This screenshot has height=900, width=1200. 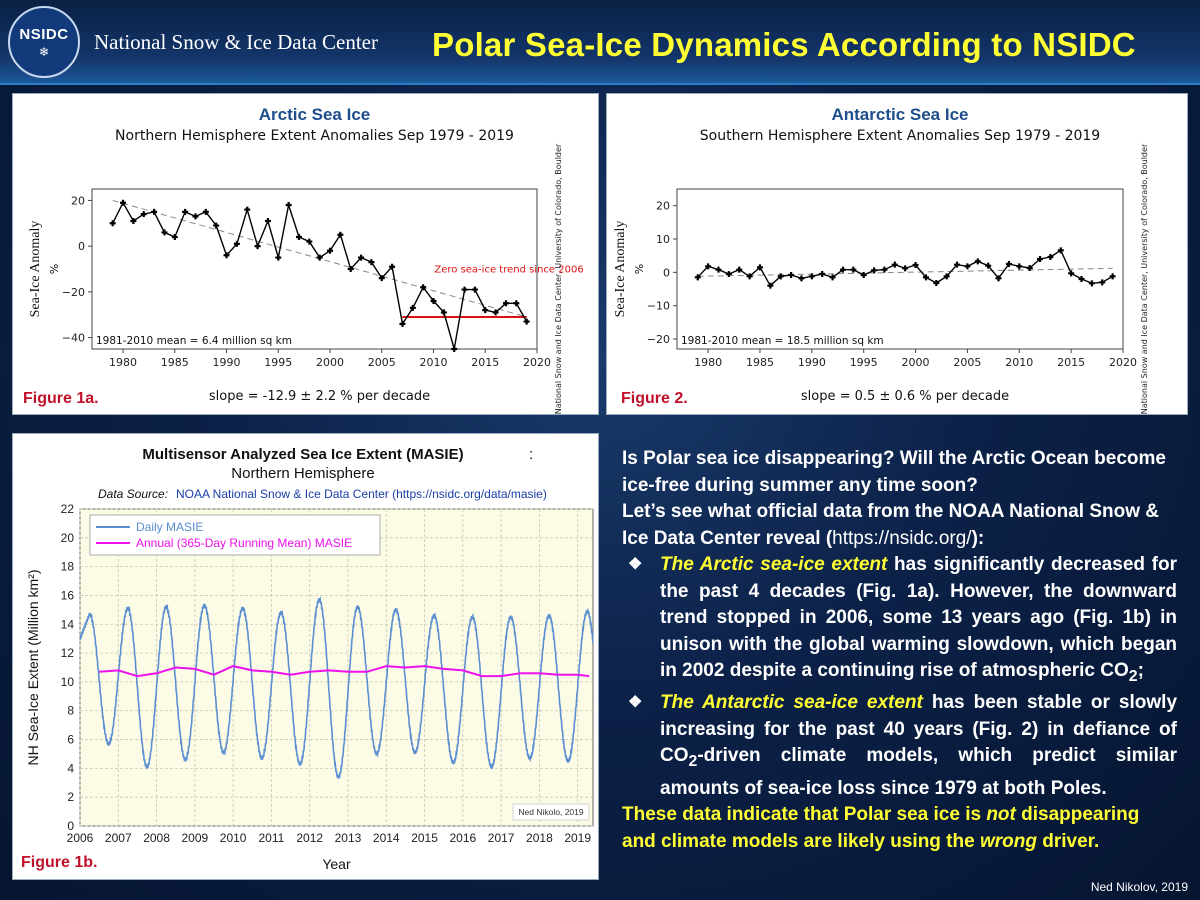 What do you see at coordinates (133, 494) in the screenshot?
I see `source-prefix: Data Source:` at bounding box center [133, 494].